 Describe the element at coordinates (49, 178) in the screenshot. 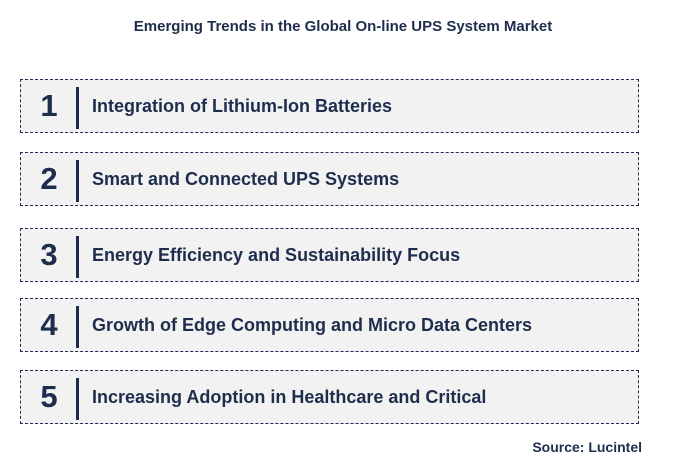

I see `trend-number: 2` at that location.